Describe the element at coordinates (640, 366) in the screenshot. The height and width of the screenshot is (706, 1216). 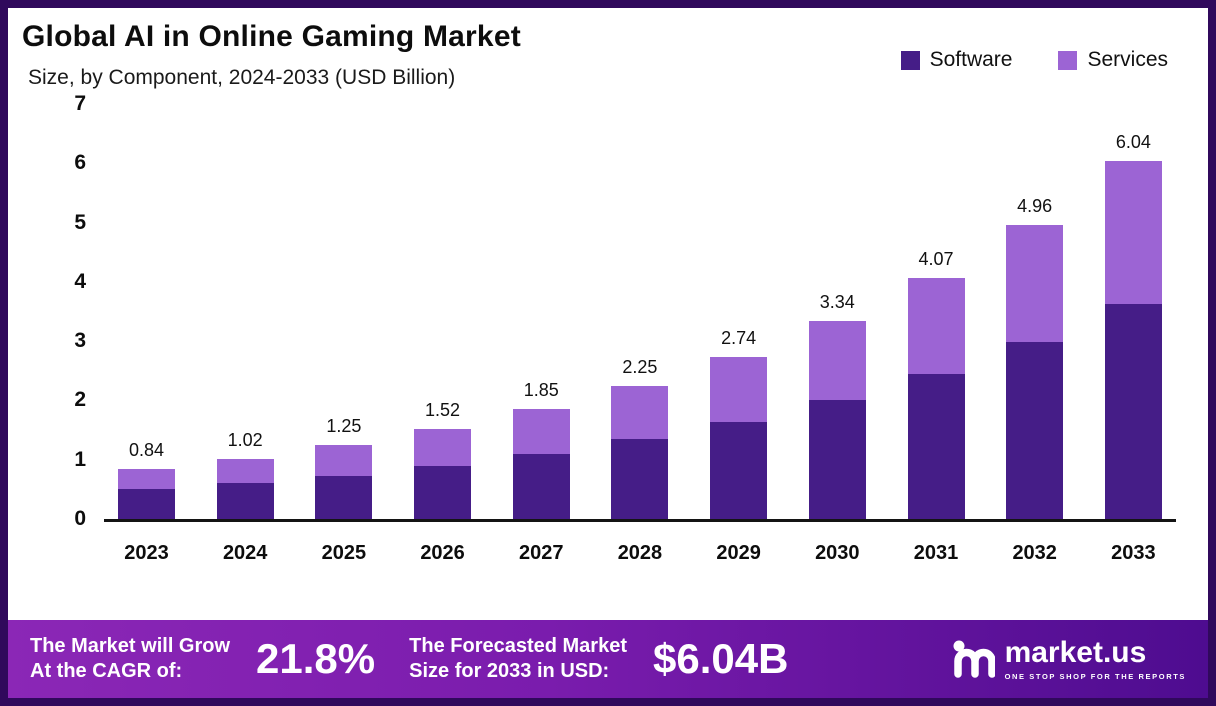
I see `bar-total-label: 2.25` at that location.